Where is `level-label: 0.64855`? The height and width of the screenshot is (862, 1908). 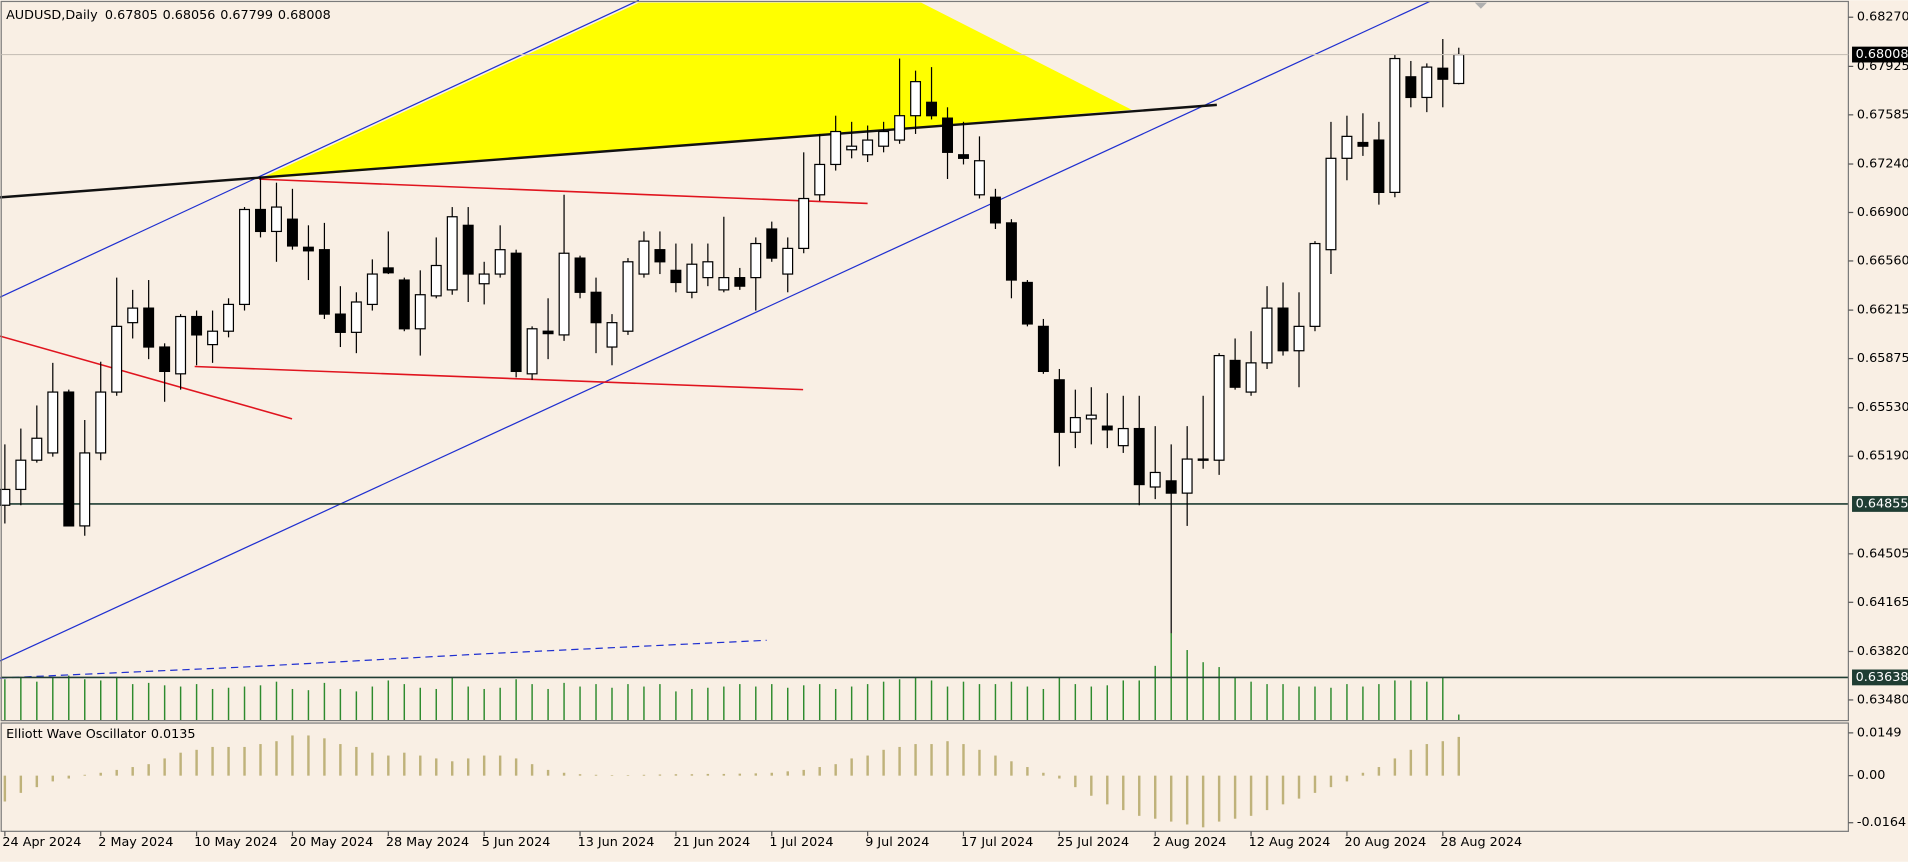 level-label: 0.64855 is located at coordinates (1882, 503).